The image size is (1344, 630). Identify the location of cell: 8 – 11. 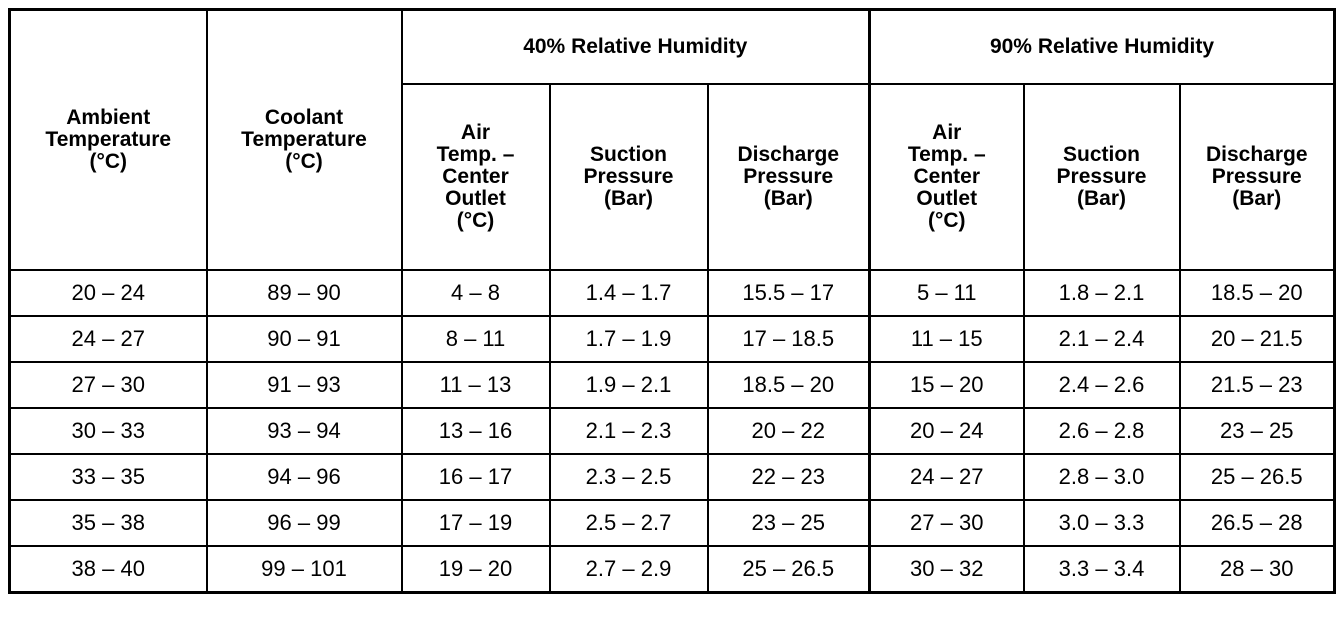
(475, 339).